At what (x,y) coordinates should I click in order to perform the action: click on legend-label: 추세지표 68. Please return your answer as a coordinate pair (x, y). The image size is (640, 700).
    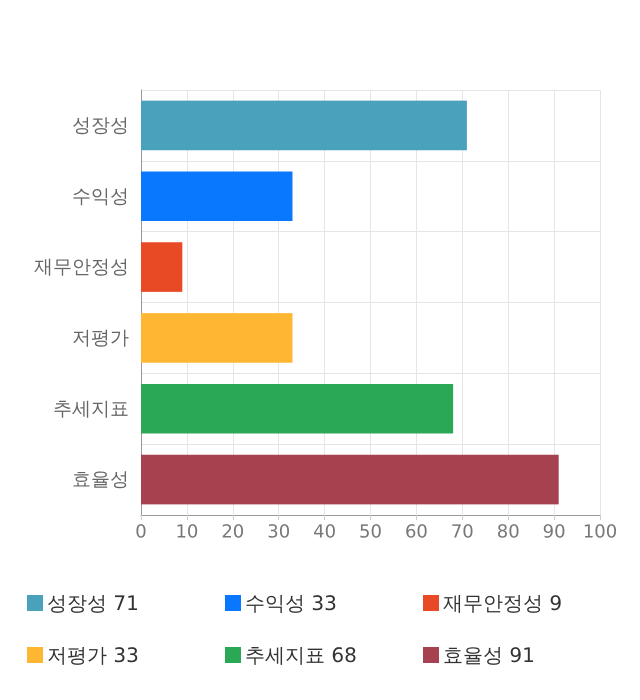
    Looking at the image, I should click on (301, 655).